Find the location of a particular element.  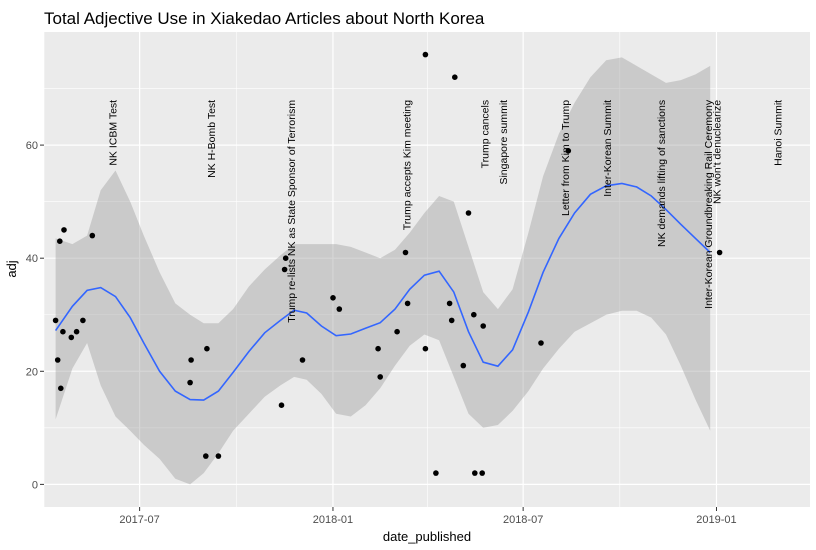

event-annotation: Inter-Korean Summit is located at coordinates (608, 148).